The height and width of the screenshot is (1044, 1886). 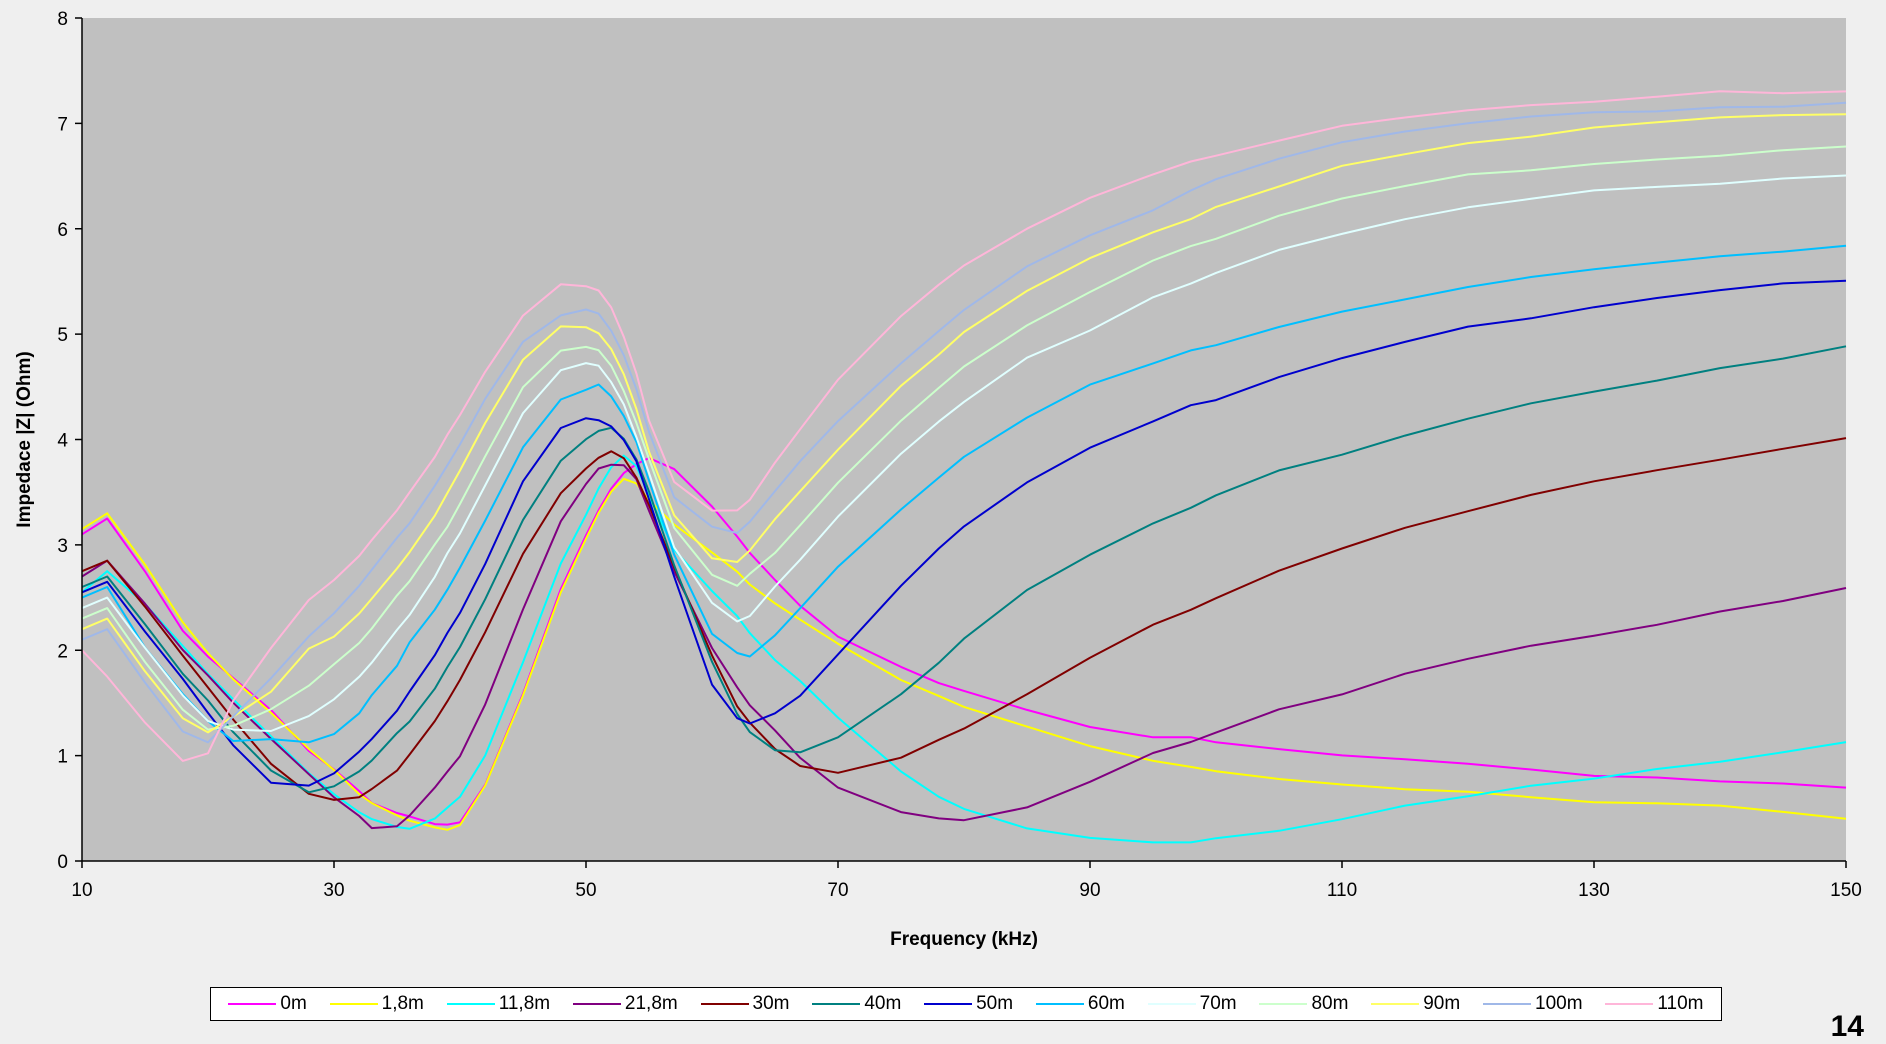 What do you see at coordinates (1847, 1026) in the screenshot?
I see `page-number: 14` at bounding box center [1847, 1026].